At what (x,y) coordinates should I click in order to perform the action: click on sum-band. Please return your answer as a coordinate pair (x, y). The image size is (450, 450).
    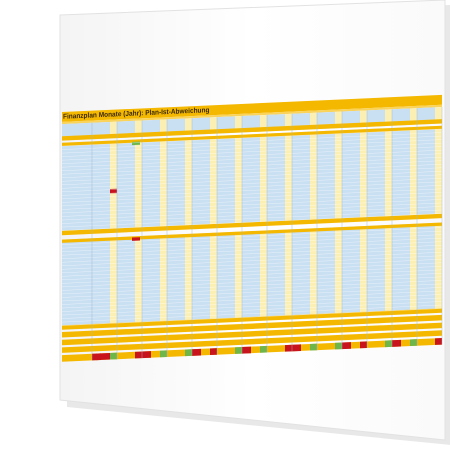
    Looking at the image, I should click on (252, 319).